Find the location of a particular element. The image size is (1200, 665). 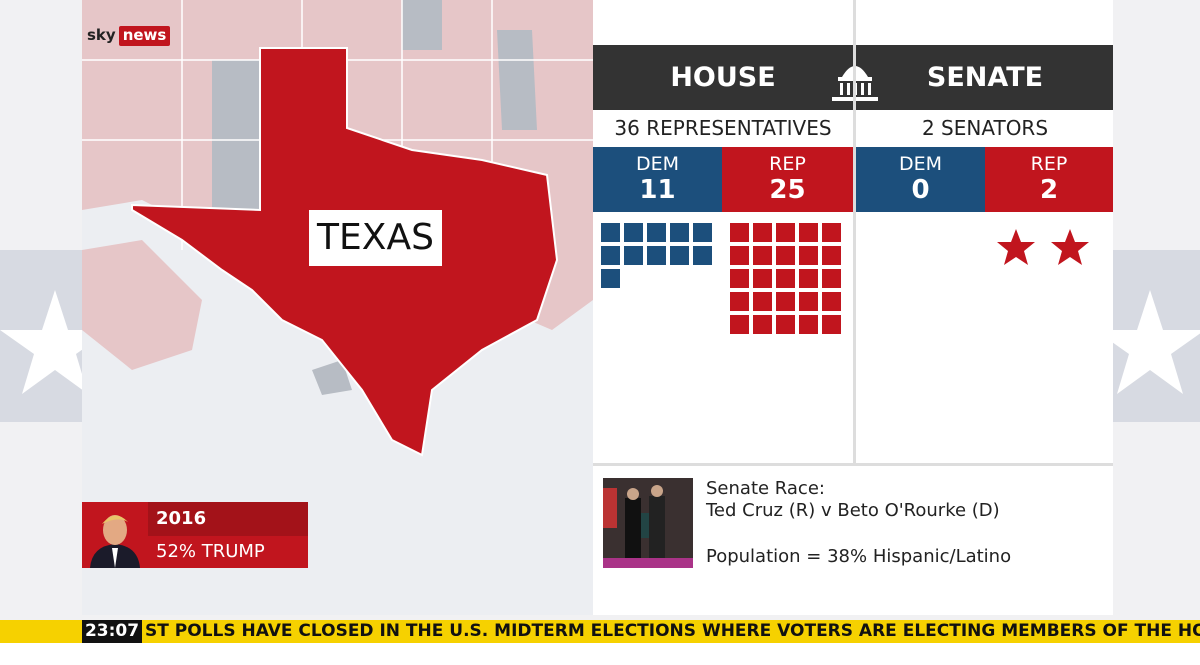

seat-marks is located at coordinates (845, 278).